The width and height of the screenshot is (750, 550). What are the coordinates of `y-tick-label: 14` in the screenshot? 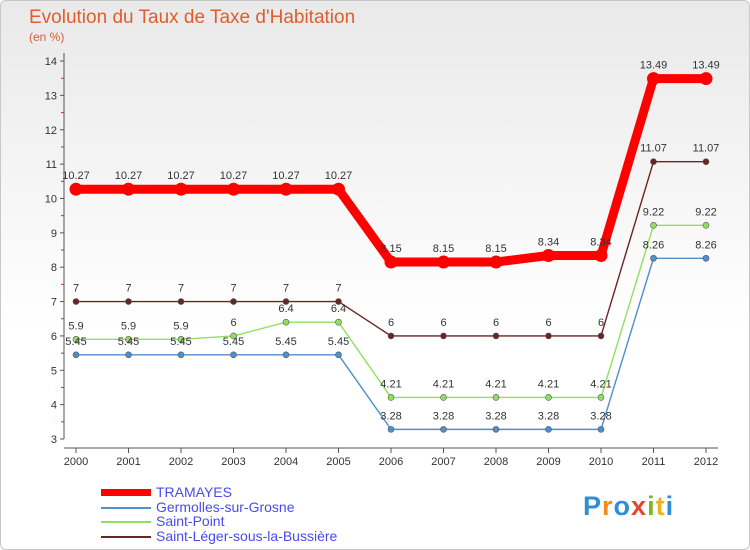 It's located at (51, 62).